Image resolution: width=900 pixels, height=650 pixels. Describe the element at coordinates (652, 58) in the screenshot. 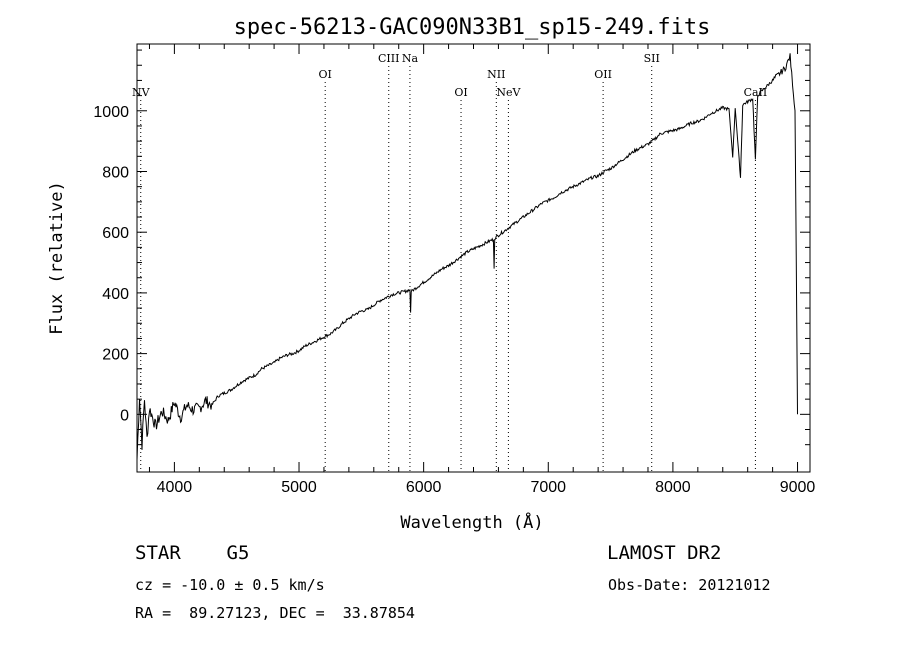

I see `line-marker-label: SII` at that location.